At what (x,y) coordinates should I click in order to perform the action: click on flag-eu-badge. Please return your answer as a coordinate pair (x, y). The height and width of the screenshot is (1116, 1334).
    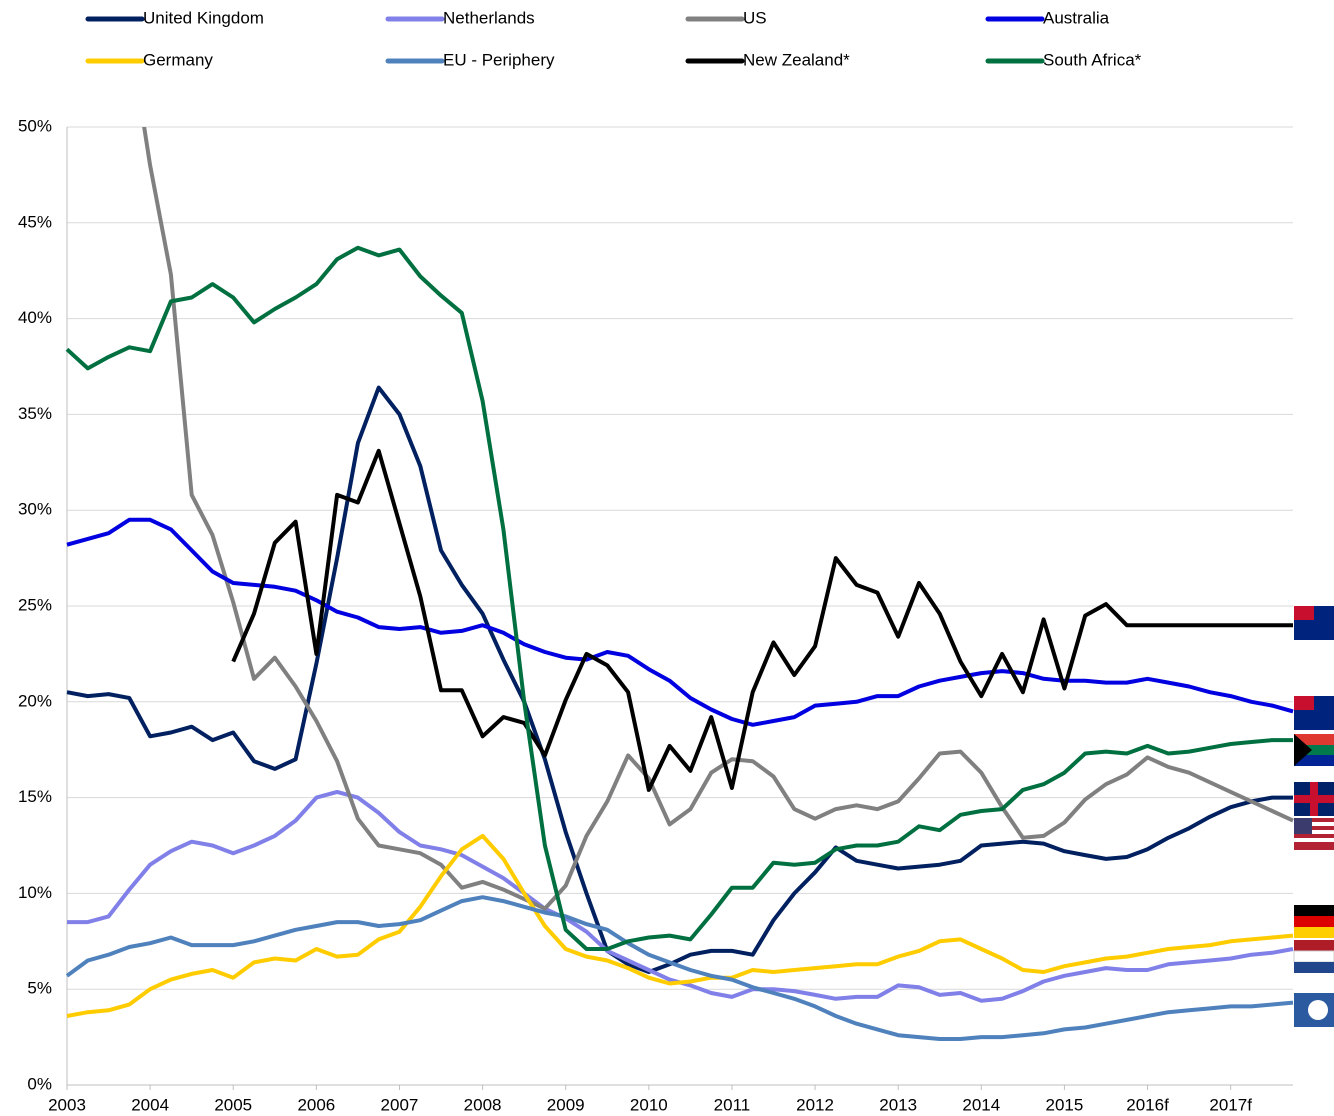
    Looking at the image, I should click on (1318, 1010).